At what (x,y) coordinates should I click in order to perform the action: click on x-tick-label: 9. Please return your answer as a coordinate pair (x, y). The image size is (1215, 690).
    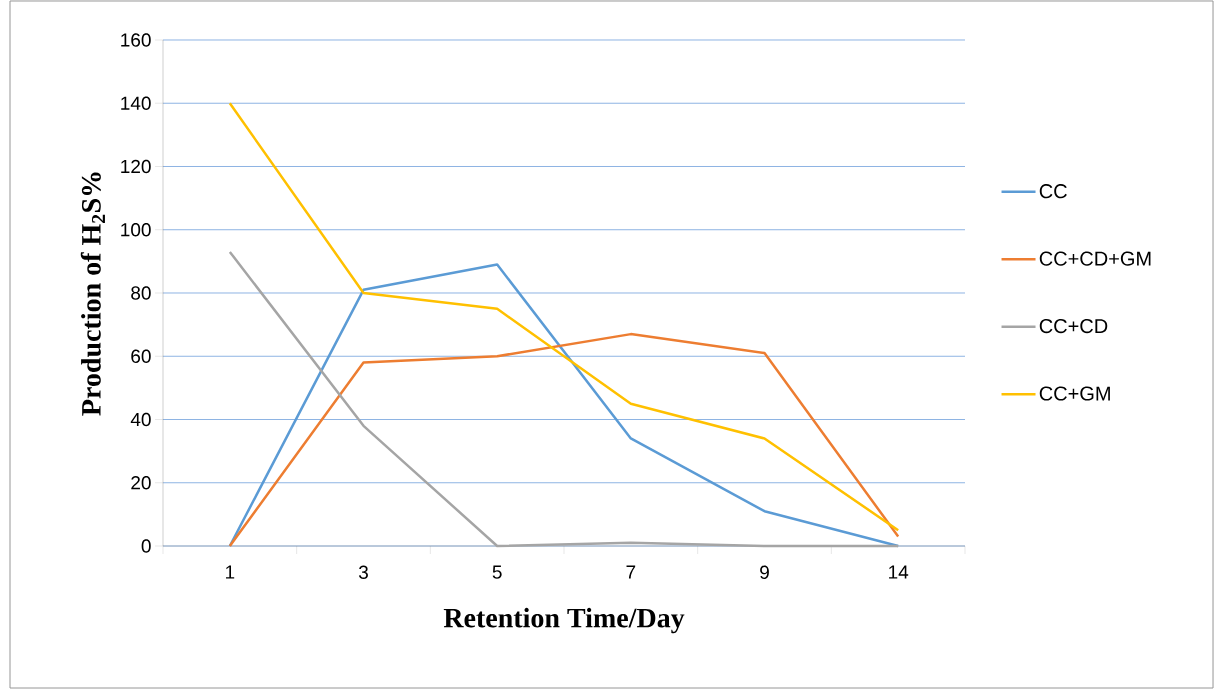
    Looking at the image, I should click on (764, 572).